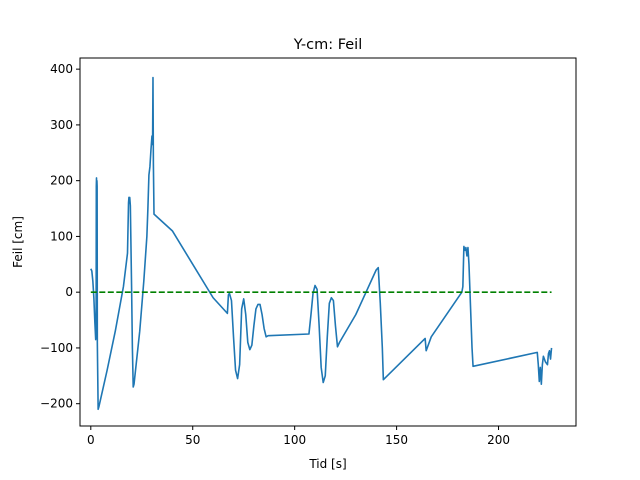  I want to click on x-tick-label: 150, so click(396, 440).